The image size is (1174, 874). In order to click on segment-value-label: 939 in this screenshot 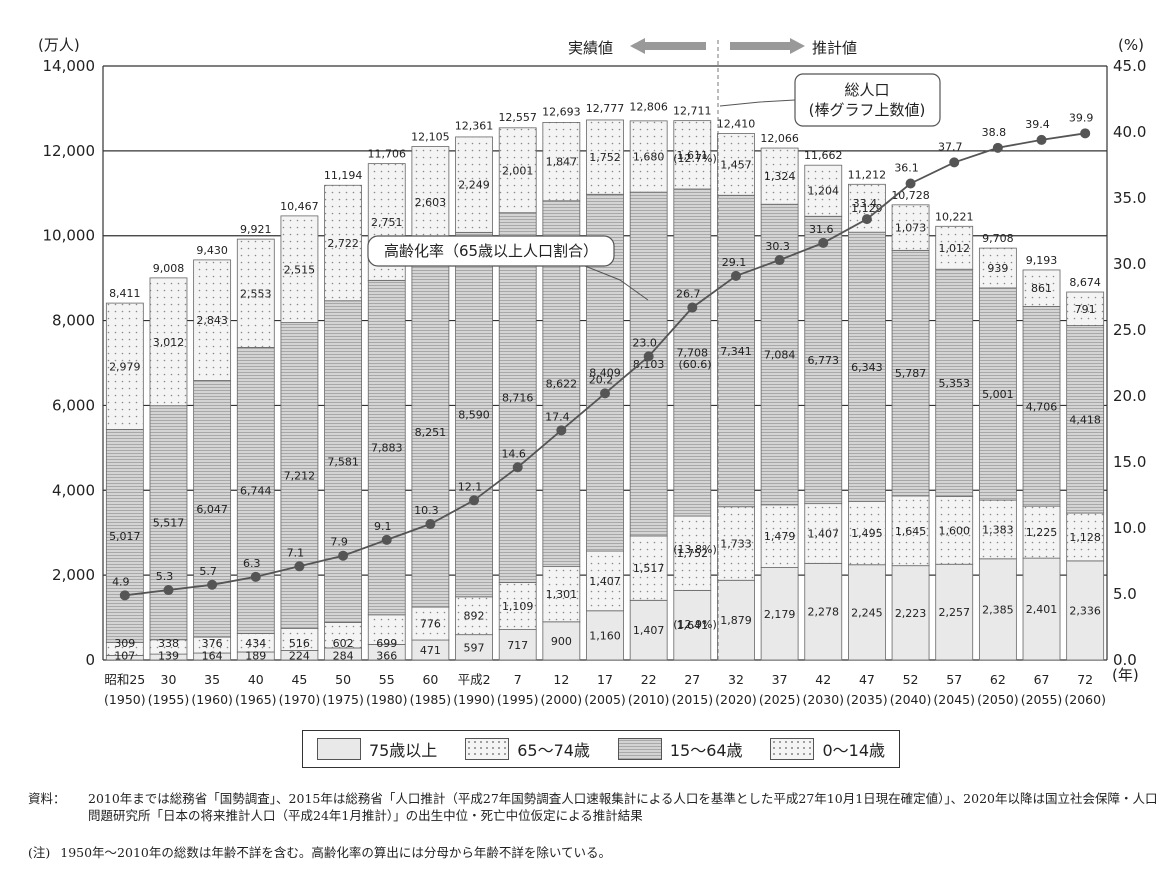, I will do `click(997, 268)`.